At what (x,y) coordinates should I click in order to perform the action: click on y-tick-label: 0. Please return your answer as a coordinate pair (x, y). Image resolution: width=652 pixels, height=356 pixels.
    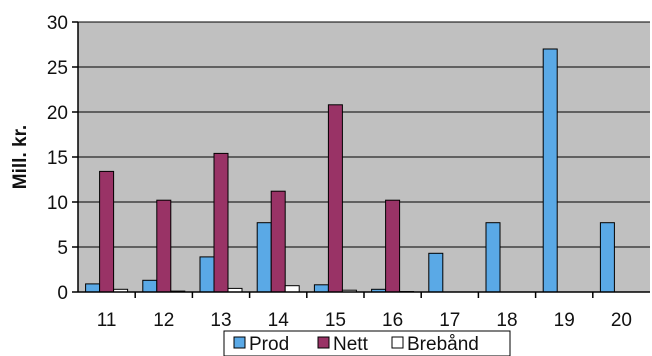
    Looking at the image, I should click on (62, 293).